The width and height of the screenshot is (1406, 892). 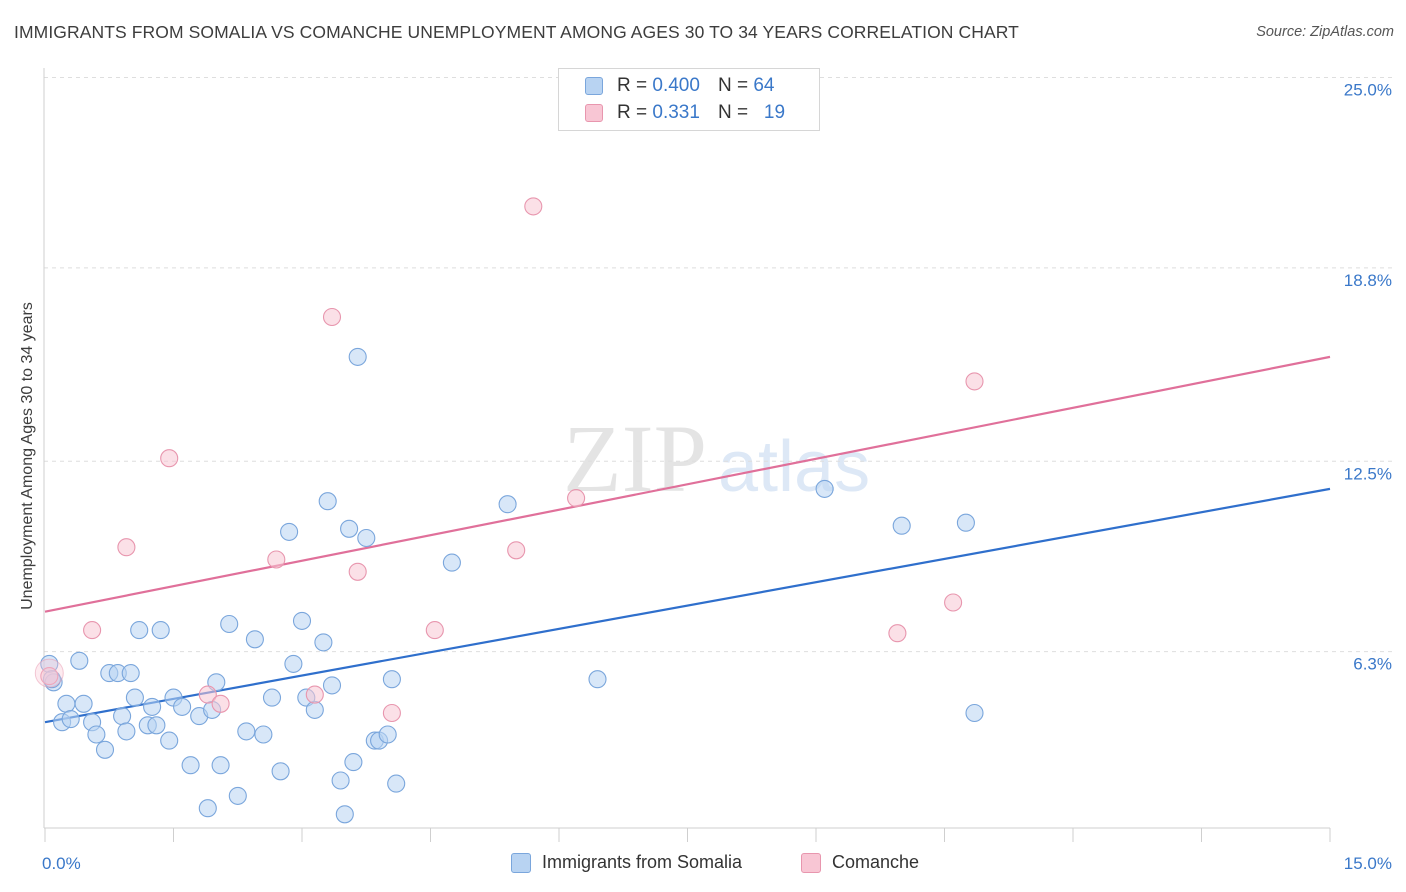 I want to click on source-attribution: Source: ZipAtlas.com, so click(x=1325, y=32).